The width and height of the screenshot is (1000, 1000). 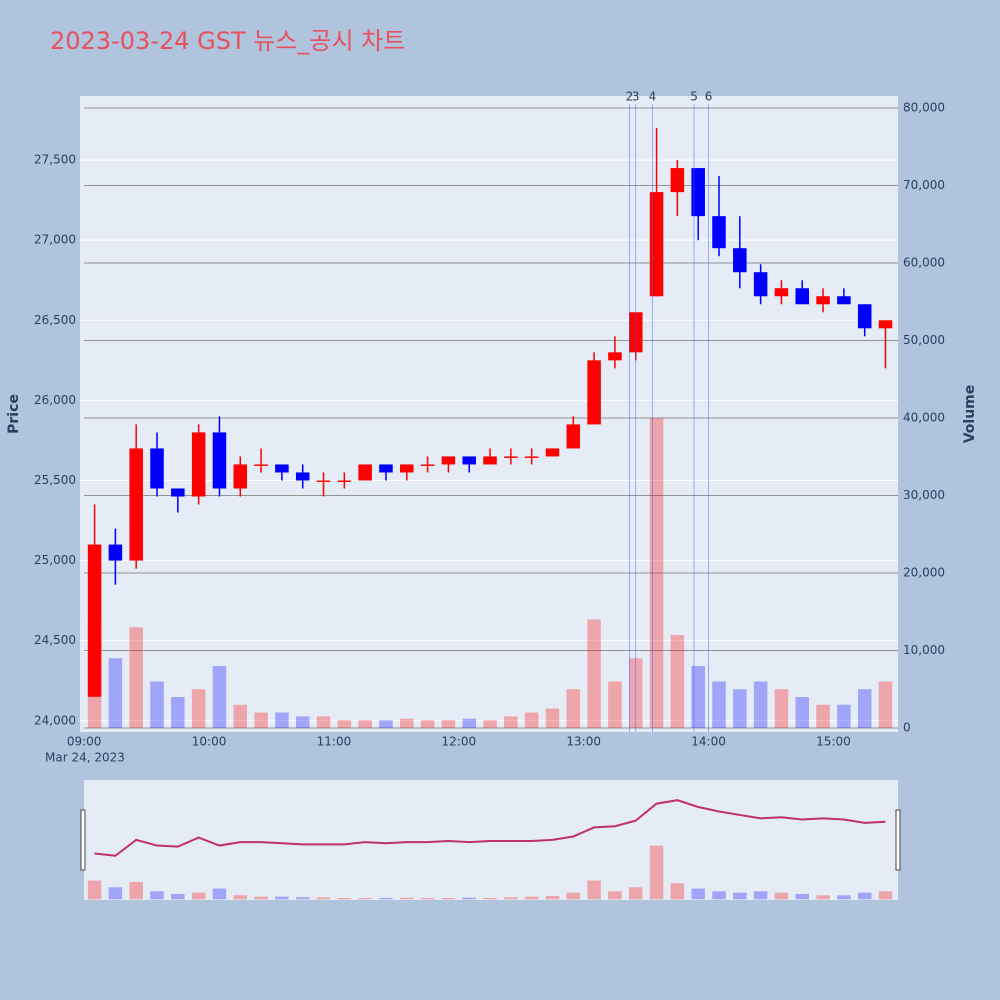 I want to click on mini-price-line, so click(x=490, y=828).